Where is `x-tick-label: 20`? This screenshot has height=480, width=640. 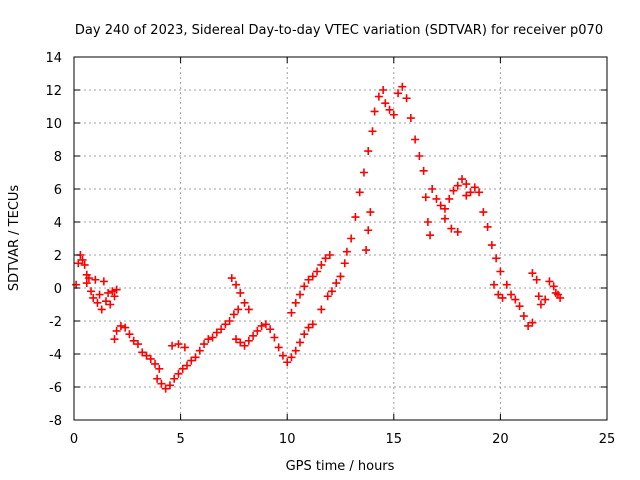 x-tick-label: 20 is located at coordinates (500, 439).